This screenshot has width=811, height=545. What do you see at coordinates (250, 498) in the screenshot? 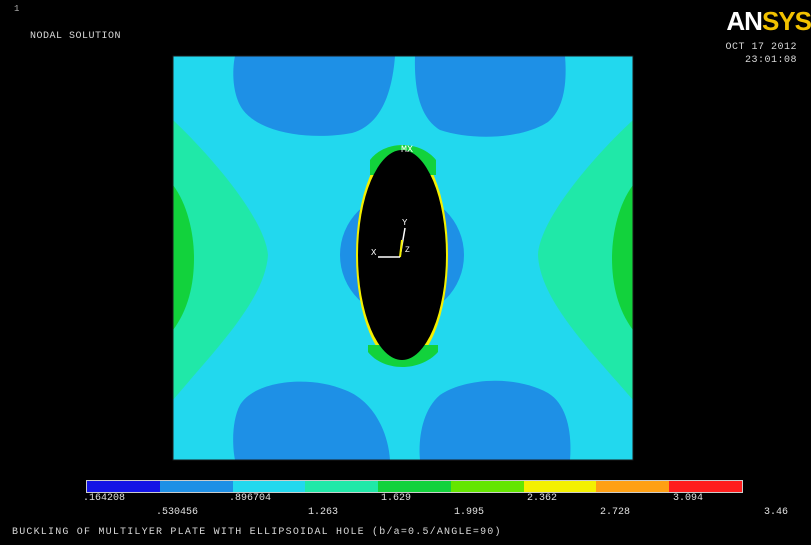
I see `legend-upper-label: .896704` at bounding box center [250, 498].